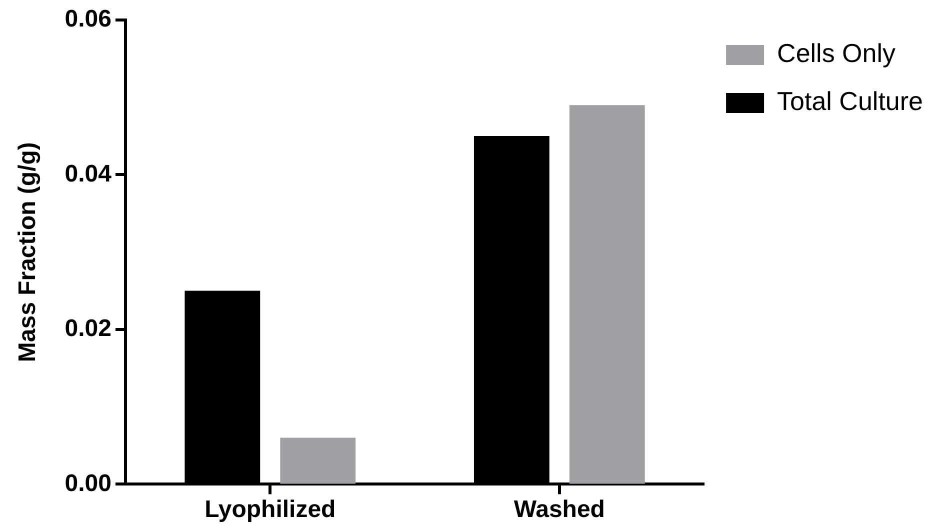 This screenshot has width=943, height=527. What do you see at coordinates (88, 328) in the screenshot?
I see `y-tick-label: 0.02` at bounding box center [88, 328].